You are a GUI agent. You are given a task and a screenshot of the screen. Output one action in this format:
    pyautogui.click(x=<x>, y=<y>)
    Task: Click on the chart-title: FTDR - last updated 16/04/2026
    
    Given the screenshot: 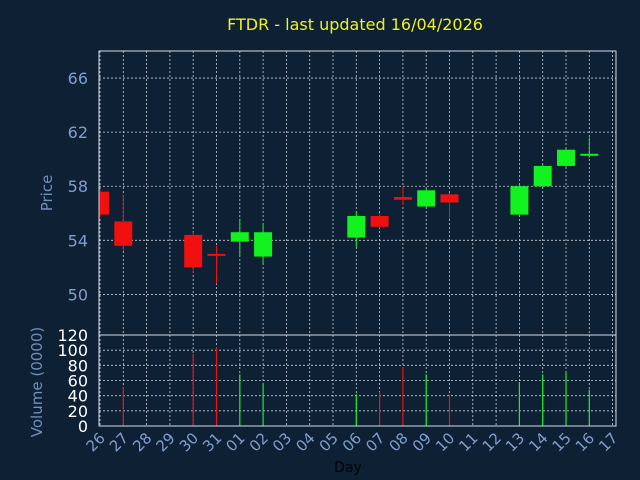 What is the action you would take?
    pyautogui.click(x=355, y=24)
    